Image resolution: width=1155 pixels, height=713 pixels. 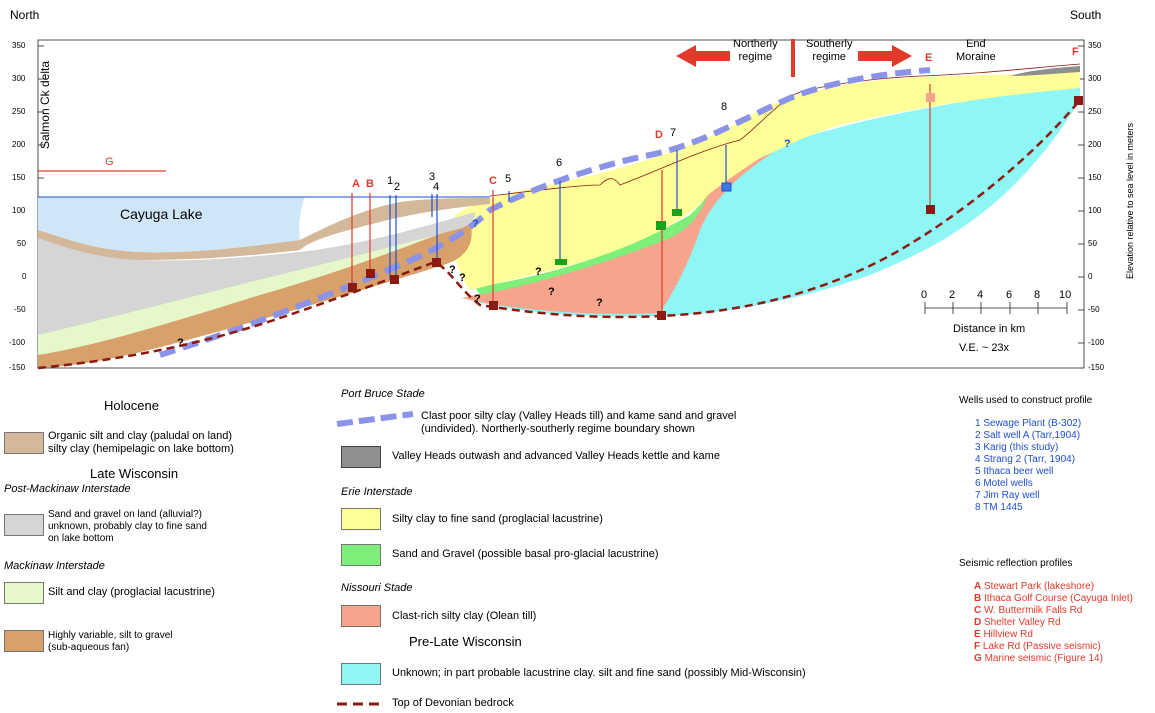 What do you see at coordinates (659, 135) in the screenshot?
I see `seismic-letter-d: D` at bounding box center [659, 135].